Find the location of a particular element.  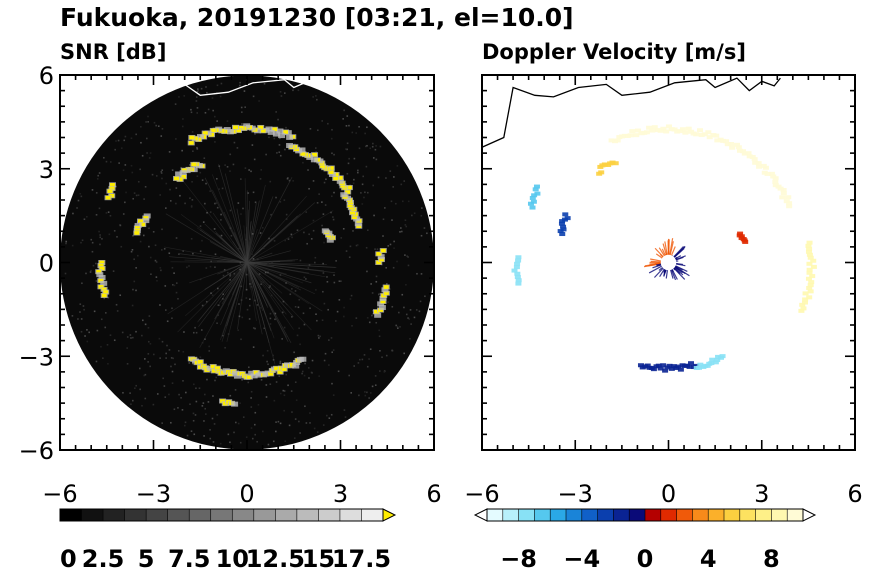

snr-echo-halo is located at coordinates (201, 137).